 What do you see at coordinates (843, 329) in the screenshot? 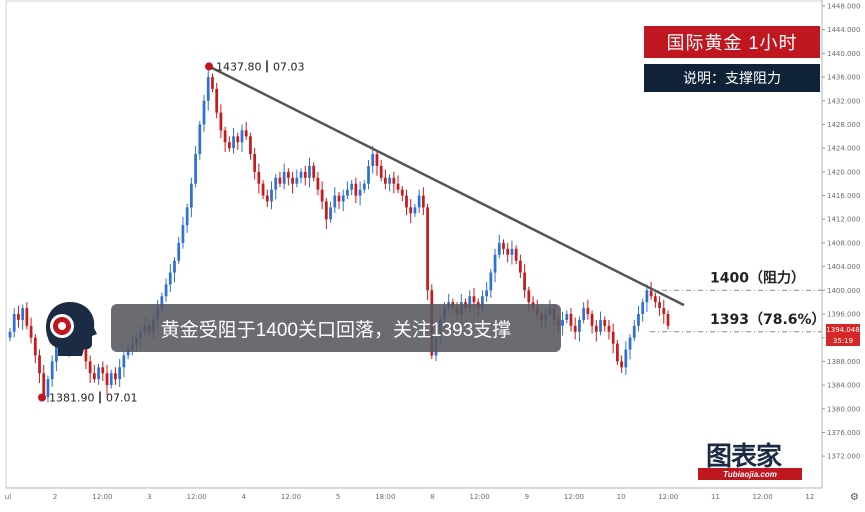
I see `price-tag-current: 1394.048` at bounding box center [843, 329].